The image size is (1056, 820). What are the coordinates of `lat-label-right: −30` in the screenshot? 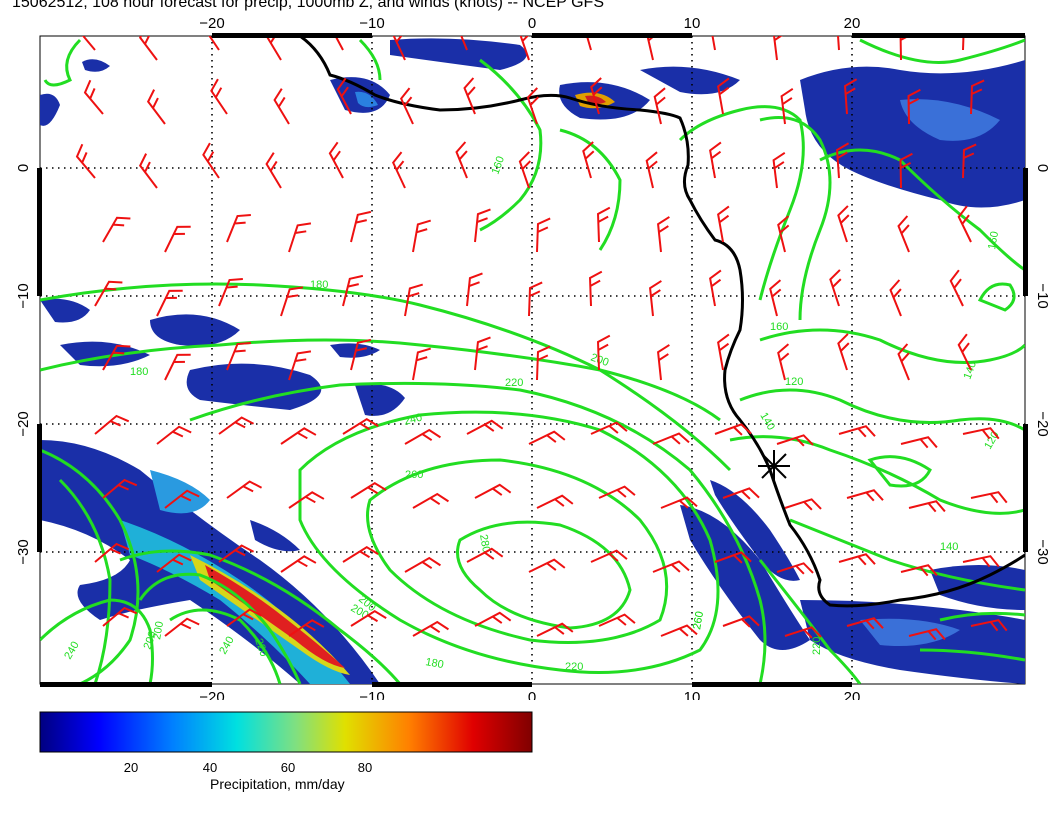 It's located at (1042, 551).